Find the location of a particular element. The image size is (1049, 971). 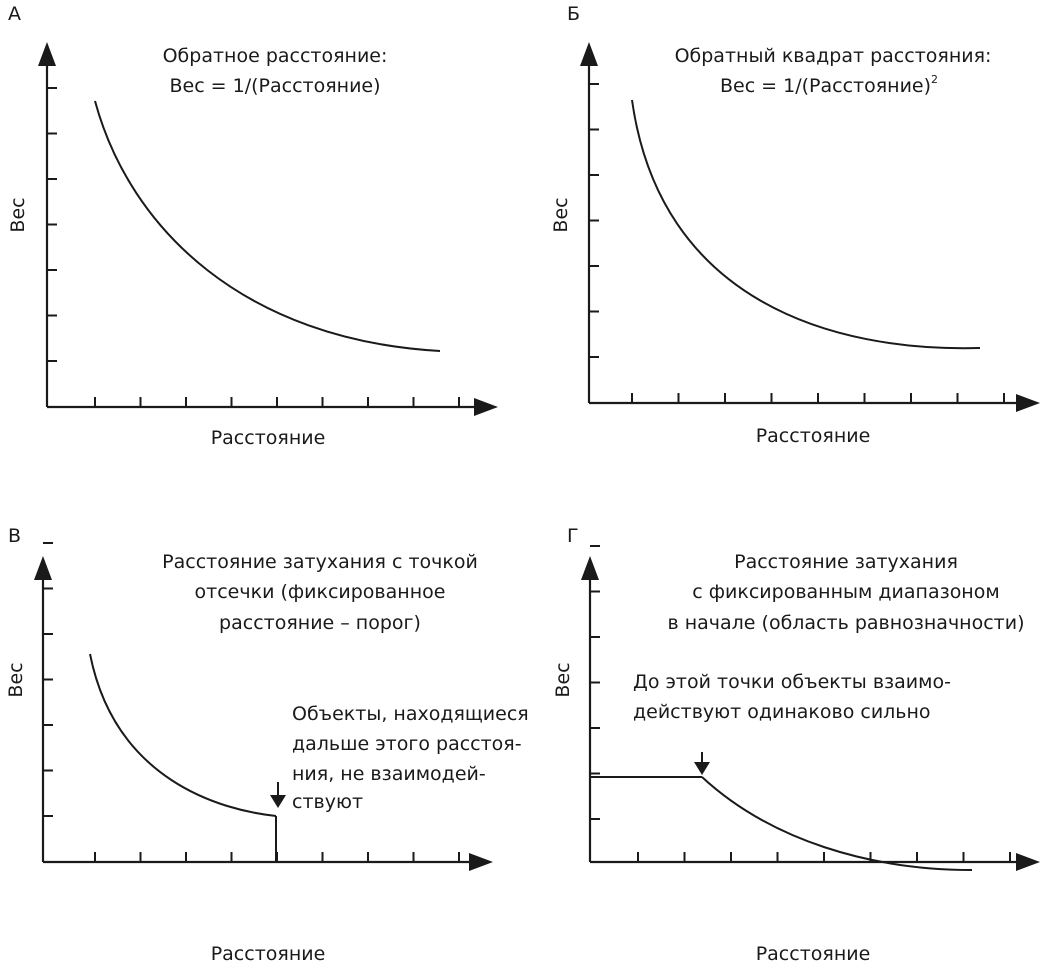

panel-c-annotation-line-2: дальше этого расстоя- is located at coordinates (407, 744).